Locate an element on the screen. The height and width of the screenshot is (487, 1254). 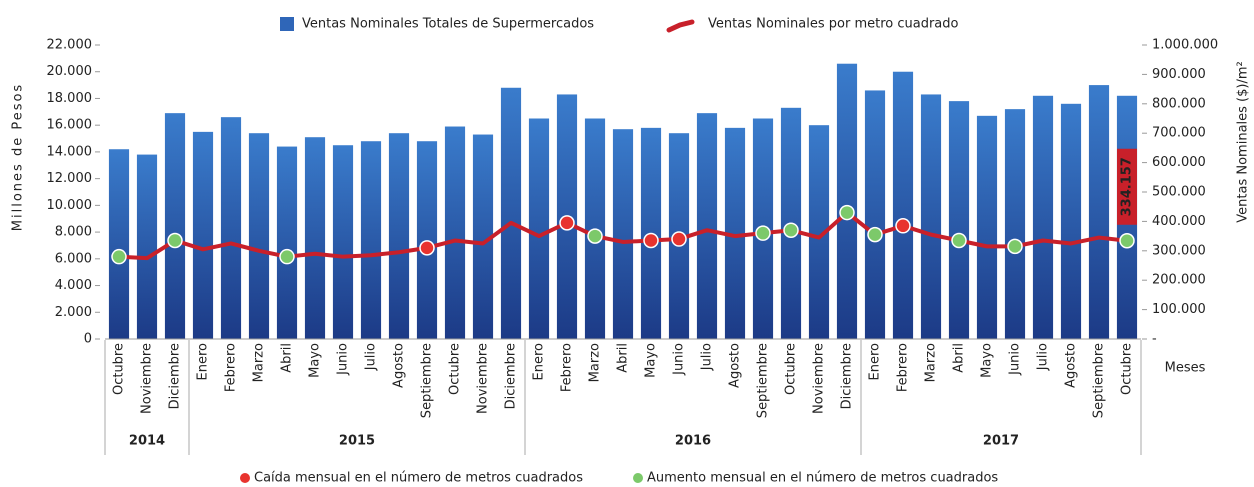
y2-tick-label: 500.000 is located at coordinates (1179, 192).